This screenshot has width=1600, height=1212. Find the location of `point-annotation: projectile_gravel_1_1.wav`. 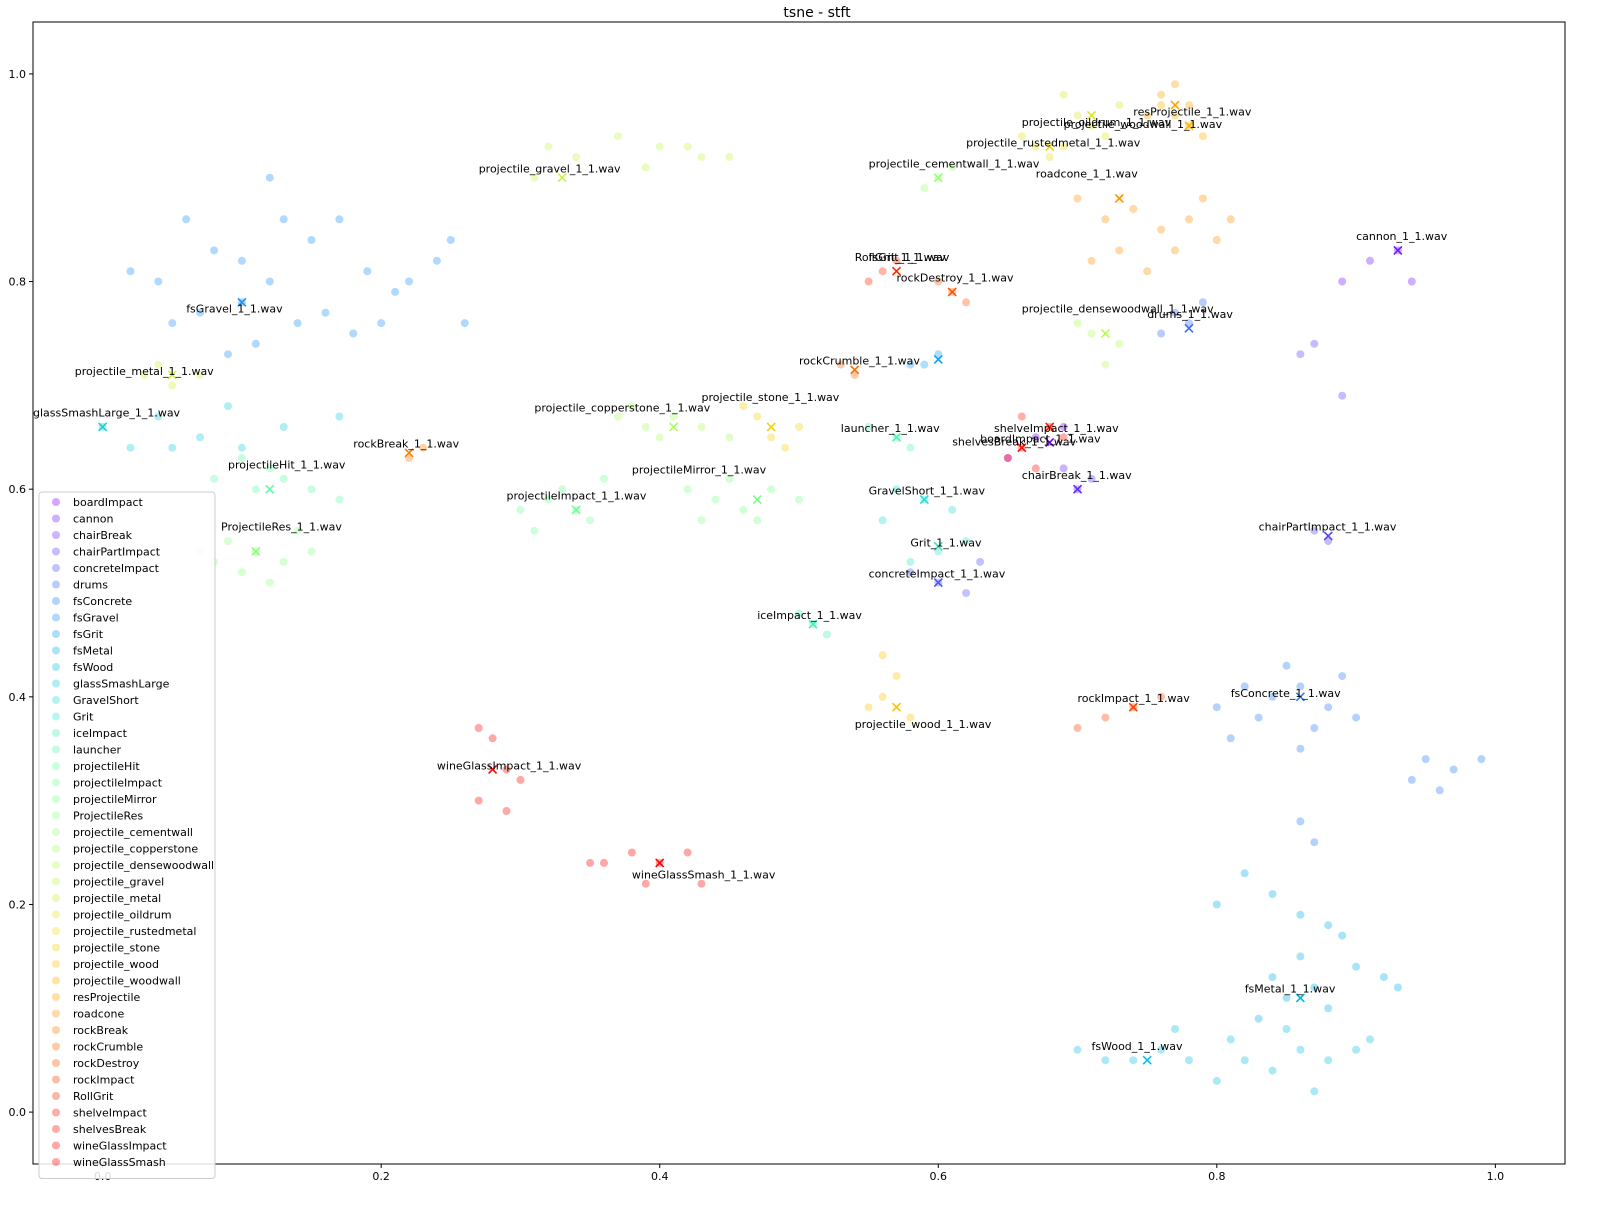

point-annotation: projectile_gravel_1_1.wav is located at coordinates (550, 169).